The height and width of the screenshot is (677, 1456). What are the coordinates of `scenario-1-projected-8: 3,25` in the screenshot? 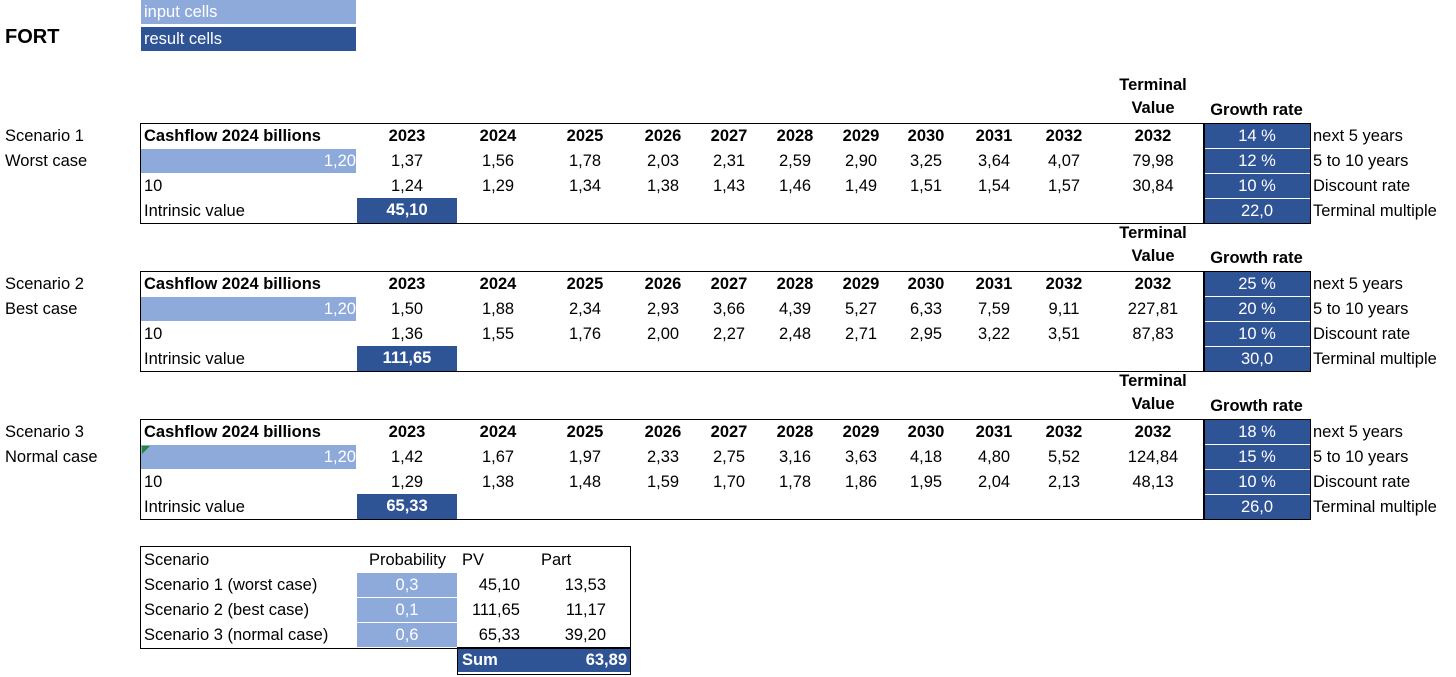 It's located at (926, 161).